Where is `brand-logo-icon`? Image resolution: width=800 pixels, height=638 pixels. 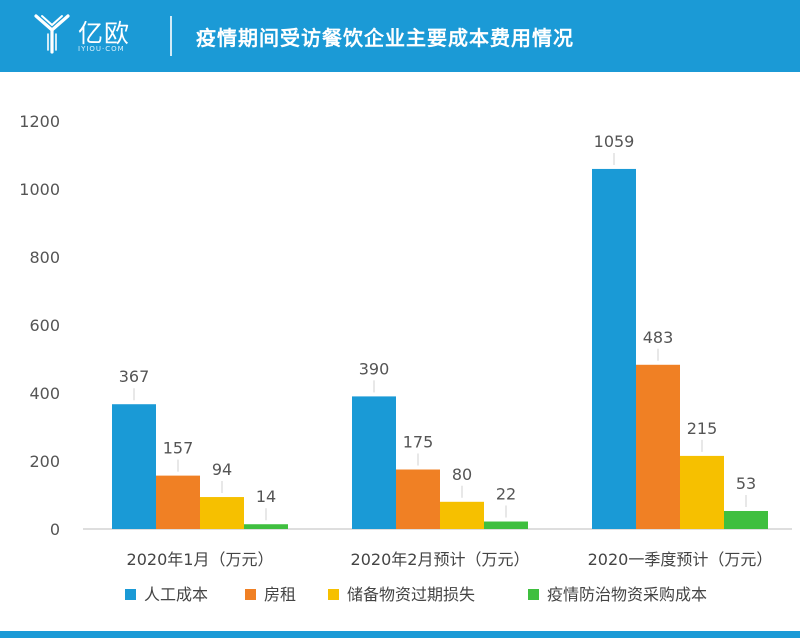 brand-logo-icon is located at coordinates (52, 34).